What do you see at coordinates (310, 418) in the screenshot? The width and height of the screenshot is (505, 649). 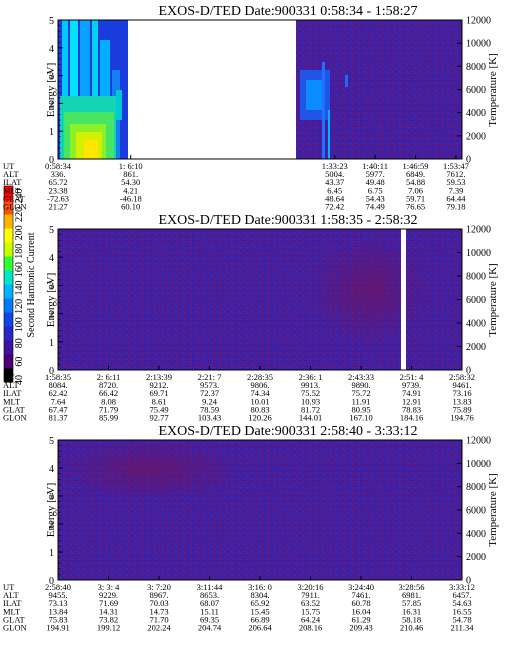 I see `panel-2-cell: 144.01` at bounding box center [310, 418].